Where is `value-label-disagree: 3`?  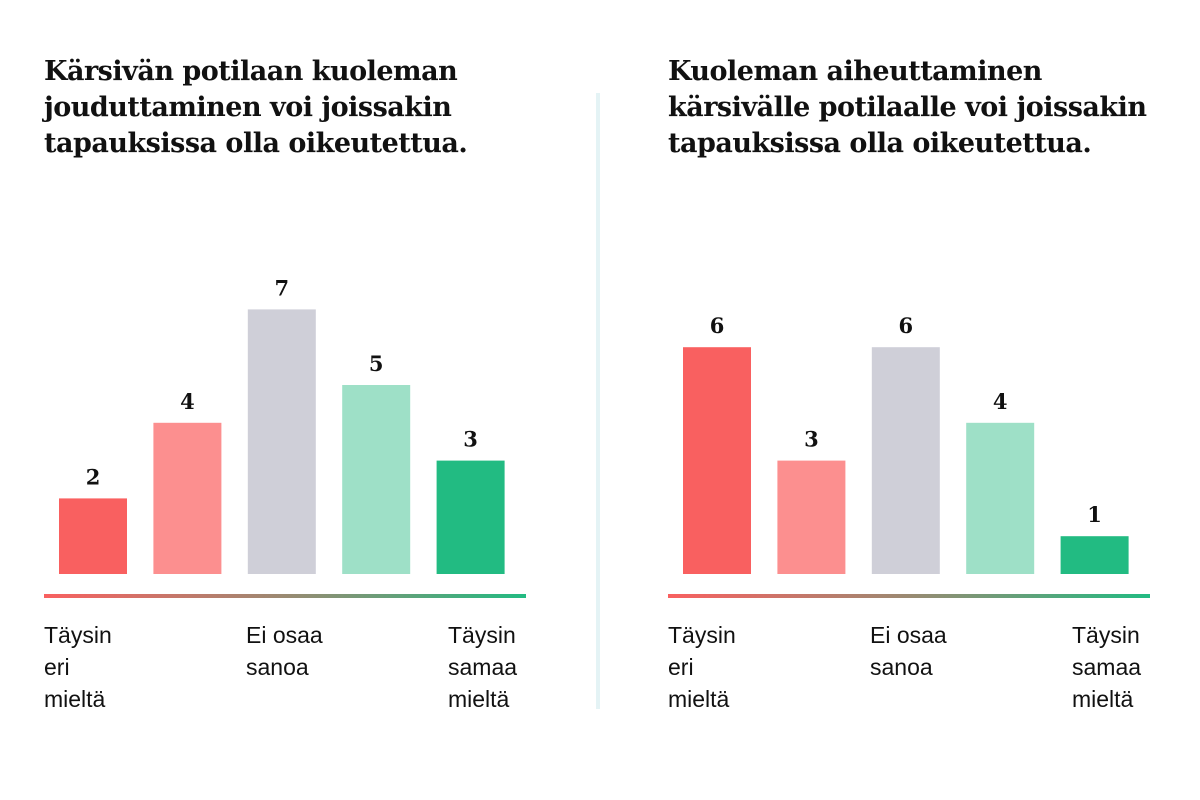
value-label-disagree: 3 is located at coordinates (811, 439).